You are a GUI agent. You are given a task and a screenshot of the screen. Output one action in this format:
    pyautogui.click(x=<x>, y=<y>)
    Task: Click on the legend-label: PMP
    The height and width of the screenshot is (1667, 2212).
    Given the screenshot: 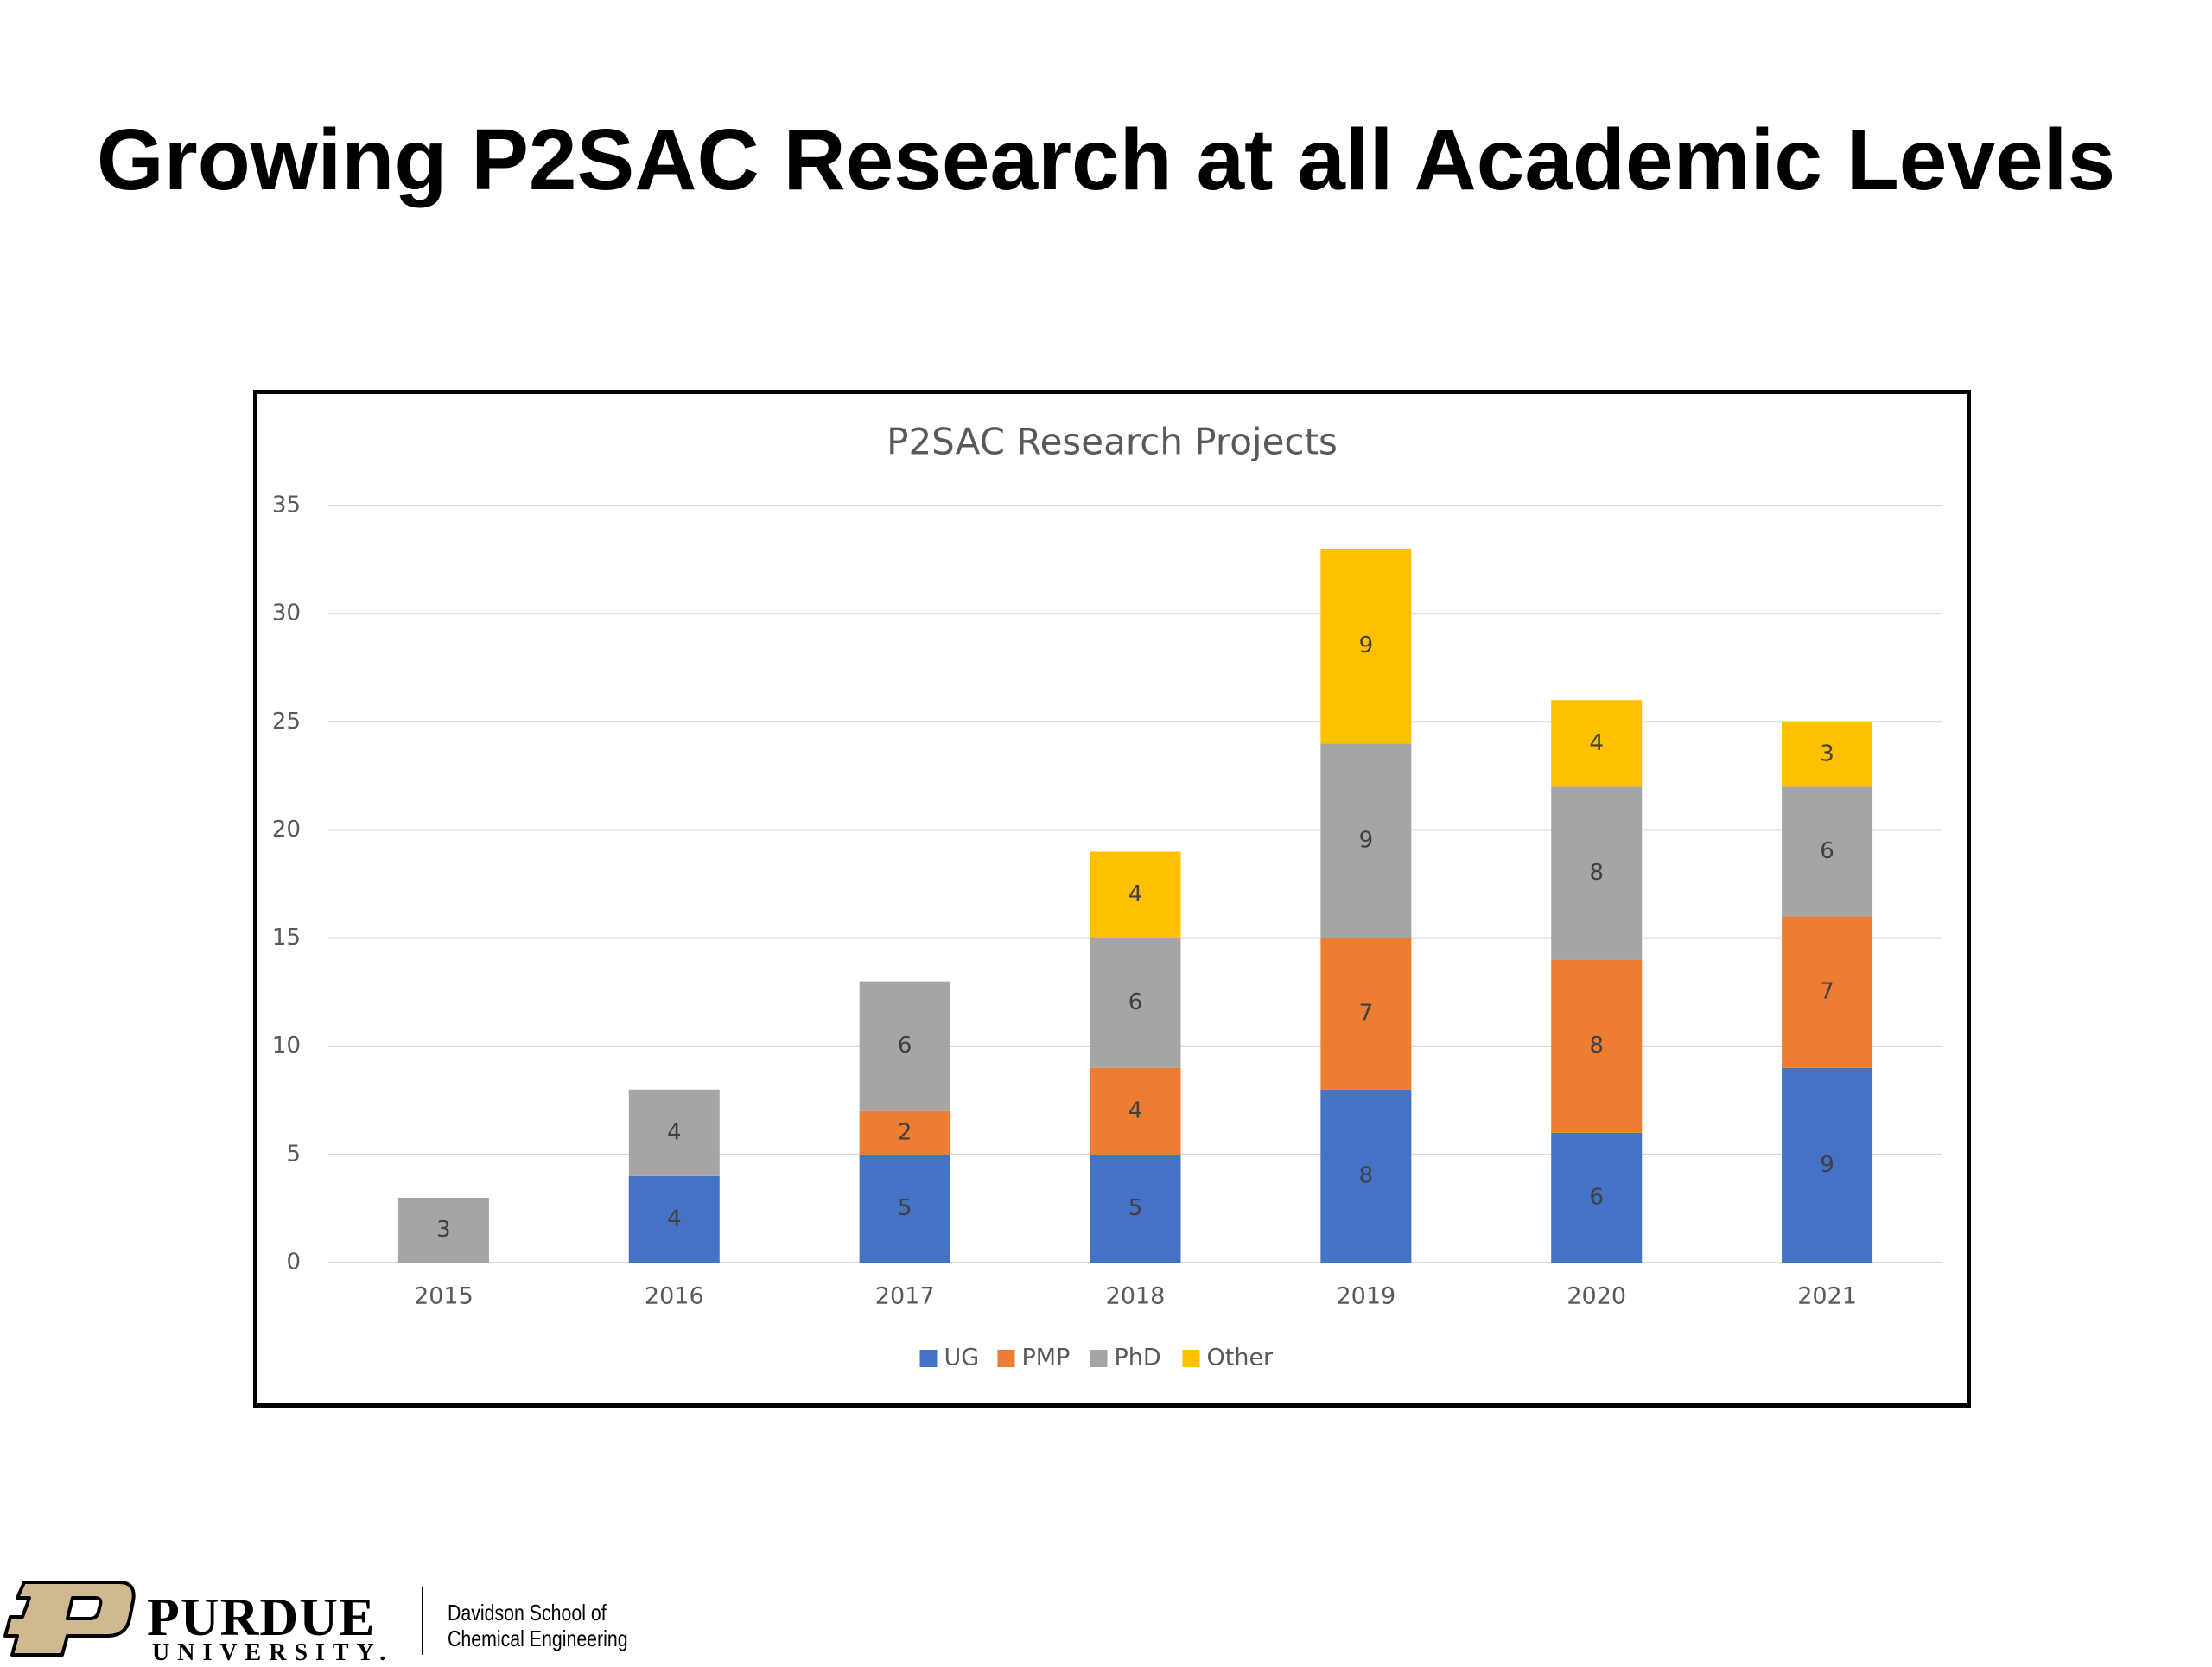 What is the action you would take?
    pyautogui.click(x=1046, y=1358)
    